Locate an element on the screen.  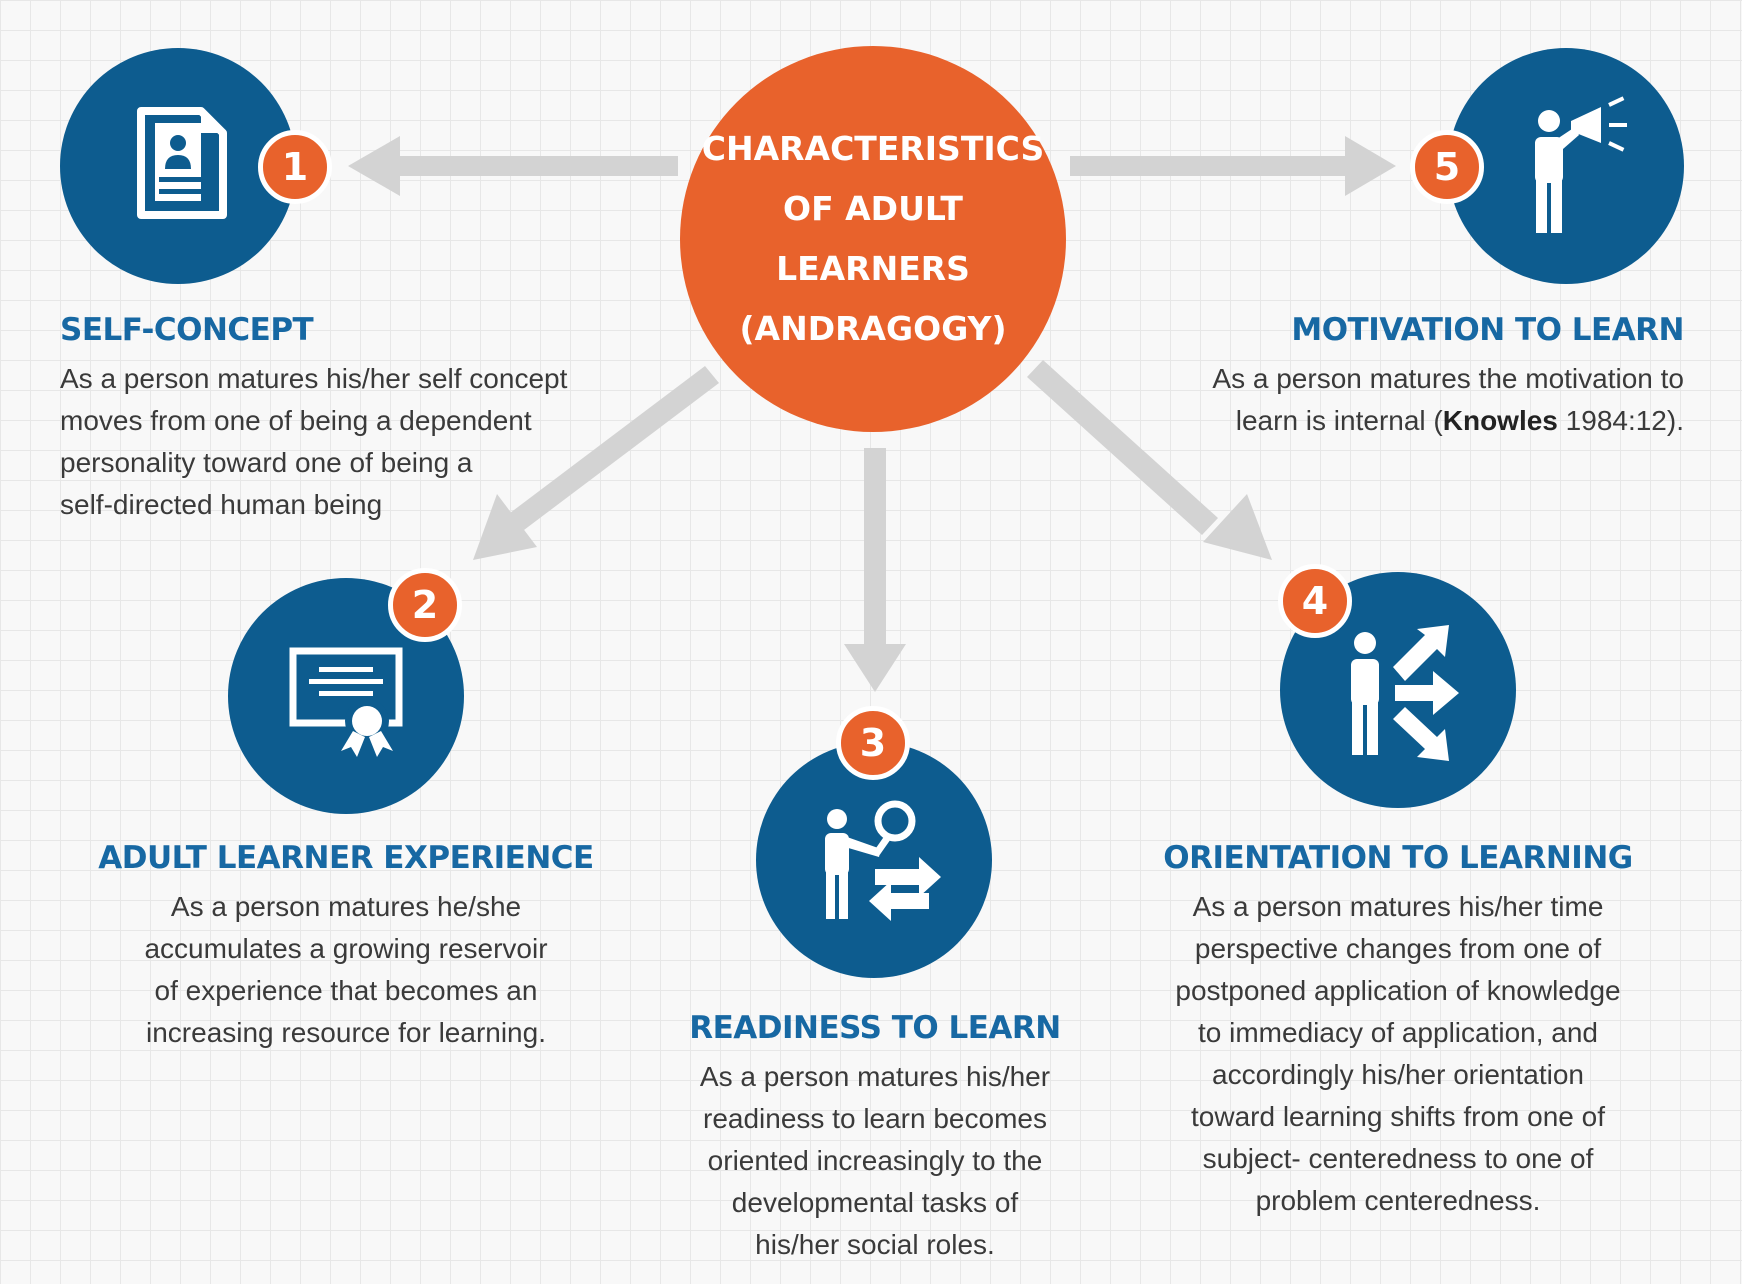
step-badge-4: 4 is located at coordinates (1315, 601).